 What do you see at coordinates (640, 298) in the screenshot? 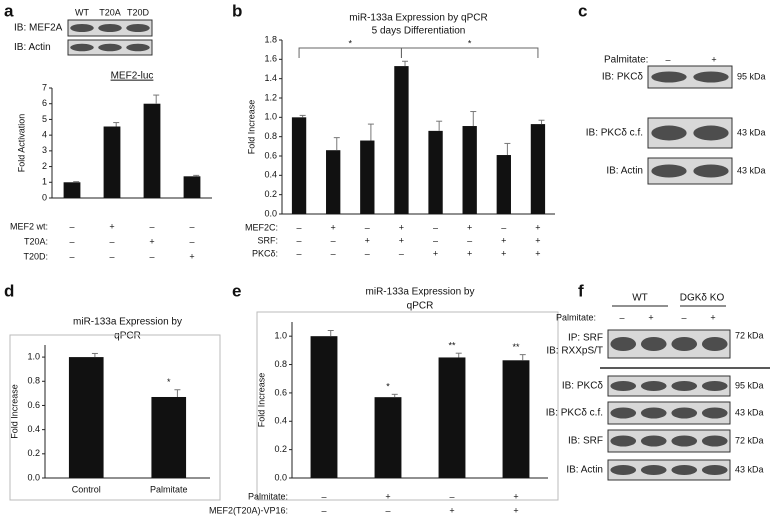
I see `group-label: WT` at bounding box center [640, 298].